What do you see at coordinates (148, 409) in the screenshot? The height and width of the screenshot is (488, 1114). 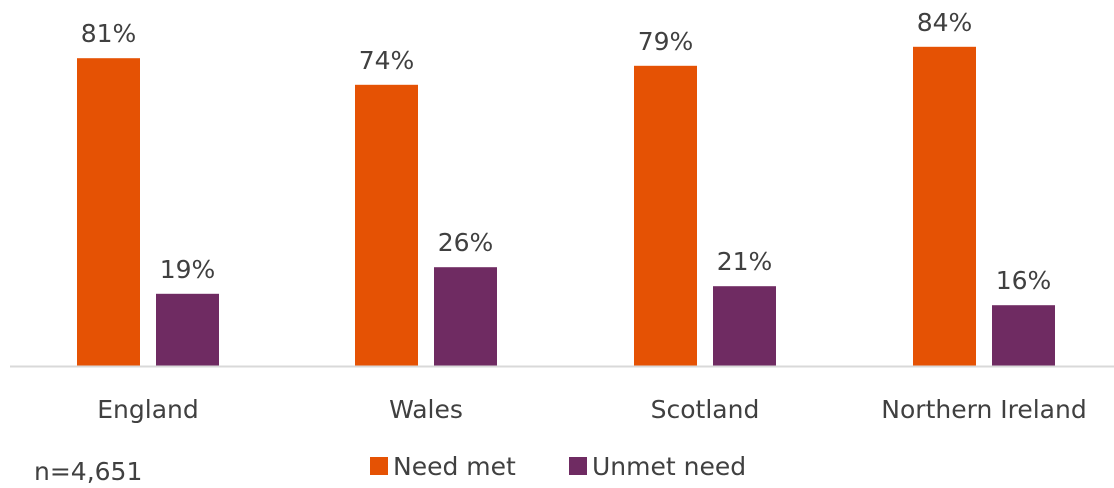 I see `category-label-england: England` at bounding box center [148, 409].